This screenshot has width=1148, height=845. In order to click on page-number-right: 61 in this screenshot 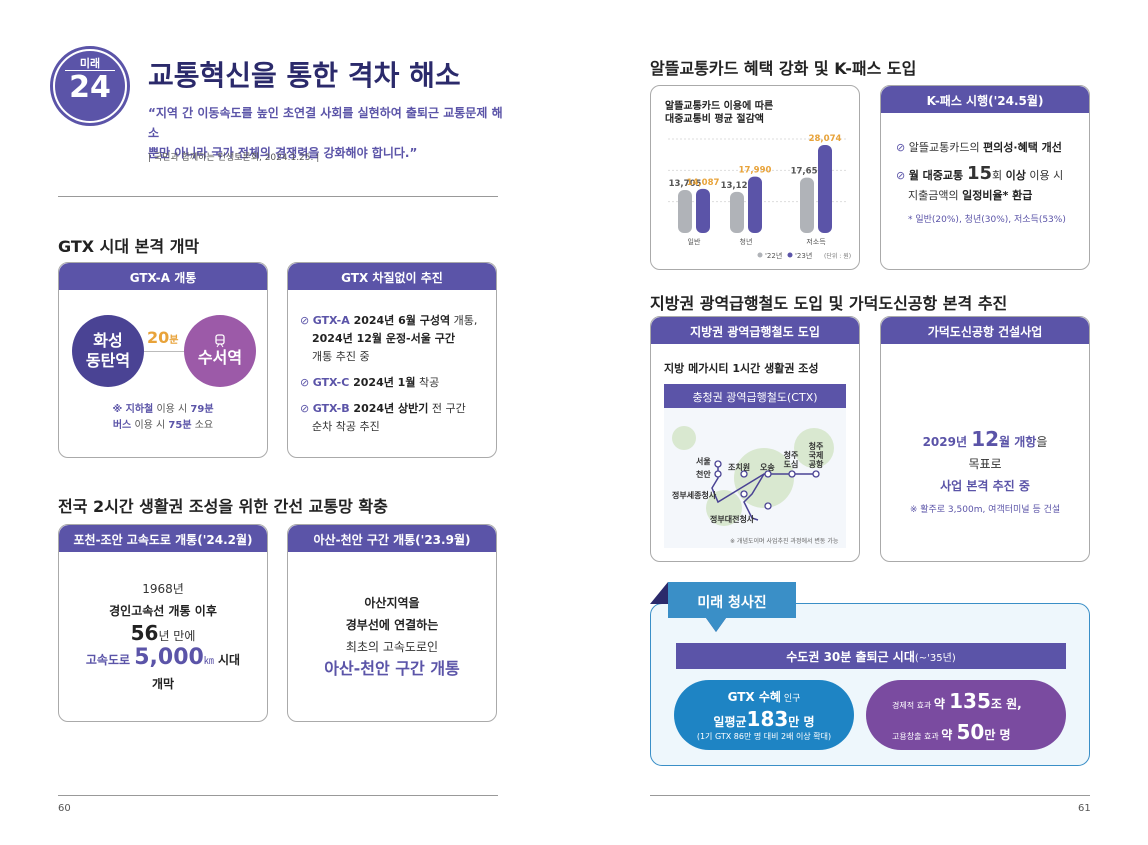, I will do `click(1084, 808)`.